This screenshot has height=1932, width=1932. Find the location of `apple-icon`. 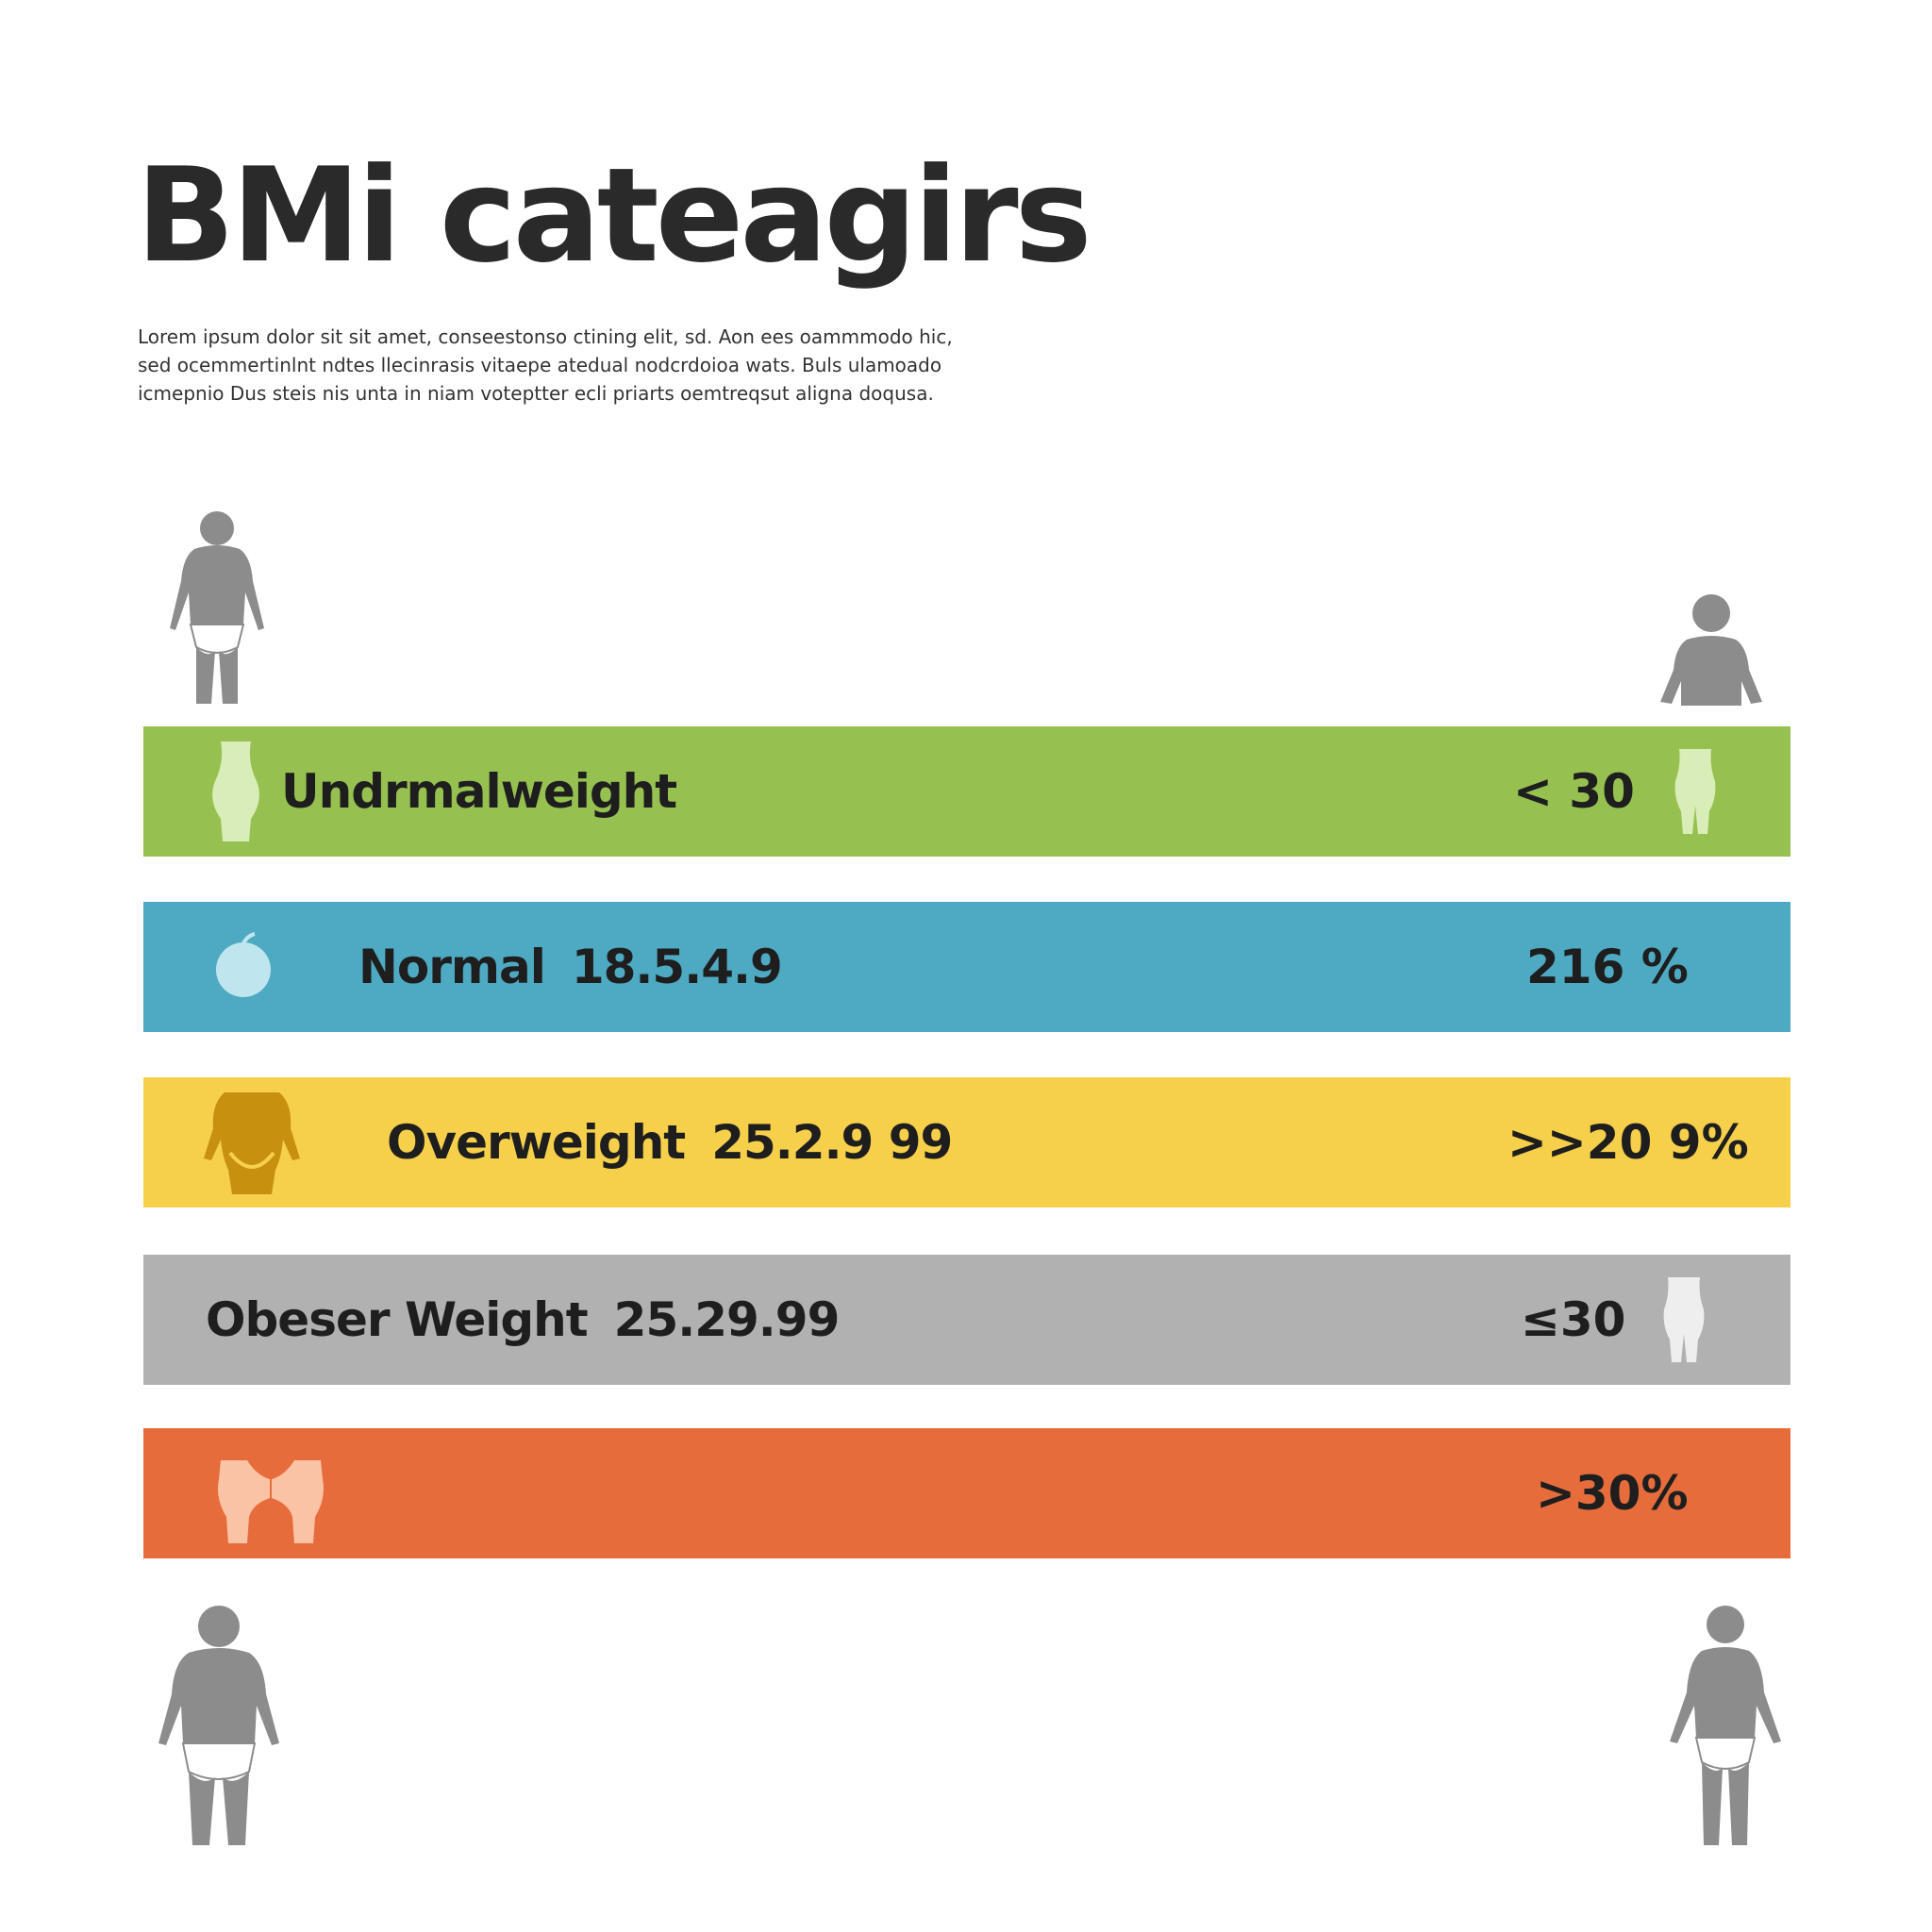

apple-icon is located at coordinates (244, 967).